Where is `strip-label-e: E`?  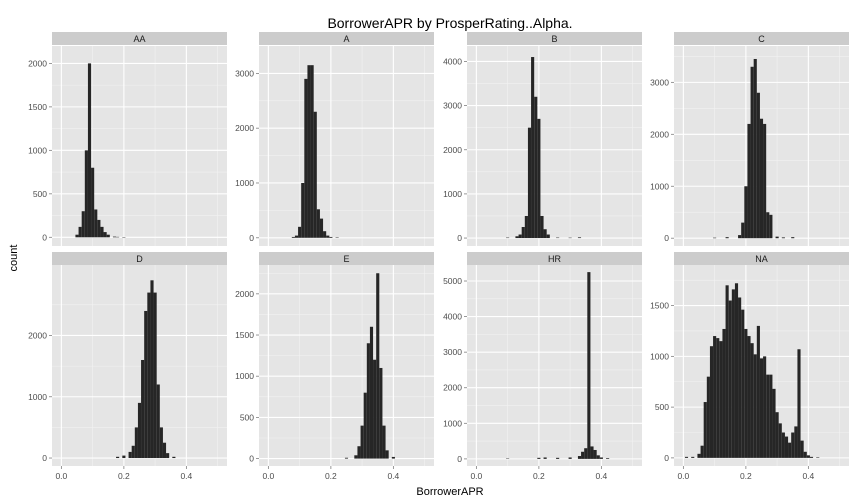 strip-label-e: E is located at coordinates (346, 259).